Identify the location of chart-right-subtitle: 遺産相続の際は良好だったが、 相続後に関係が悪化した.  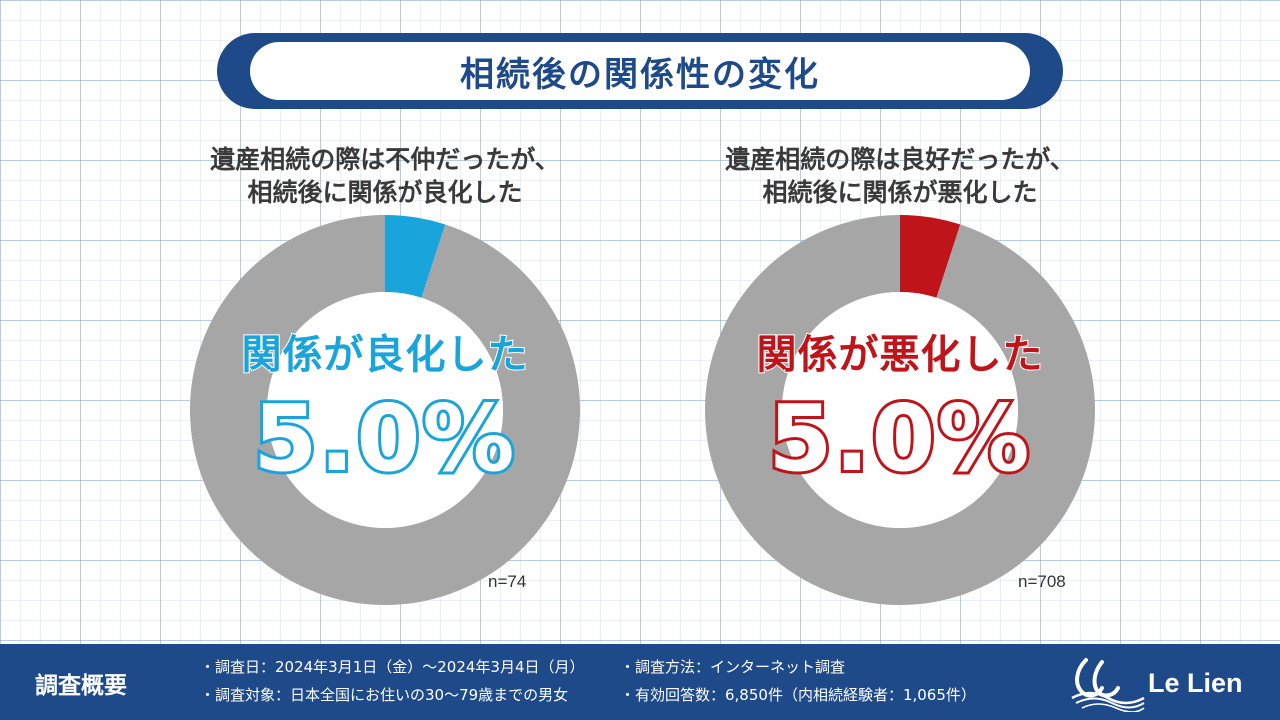
(900, 176).